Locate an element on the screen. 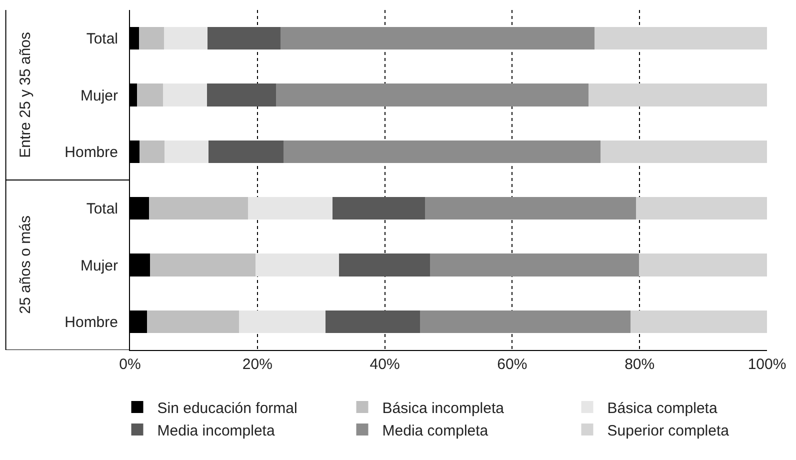 The width and height of the screenshot is (796, 460). x-tick-label: 20% is located at coordinates (257, 364).